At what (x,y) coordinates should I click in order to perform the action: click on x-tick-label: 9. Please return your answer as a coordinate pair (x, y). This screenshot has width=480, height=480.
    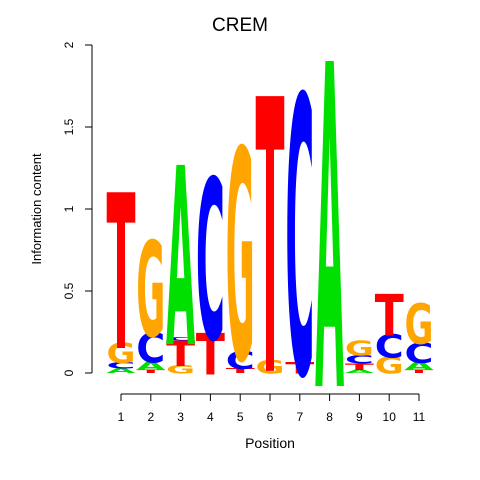
    Looking at the image, I should click on (359, 417).